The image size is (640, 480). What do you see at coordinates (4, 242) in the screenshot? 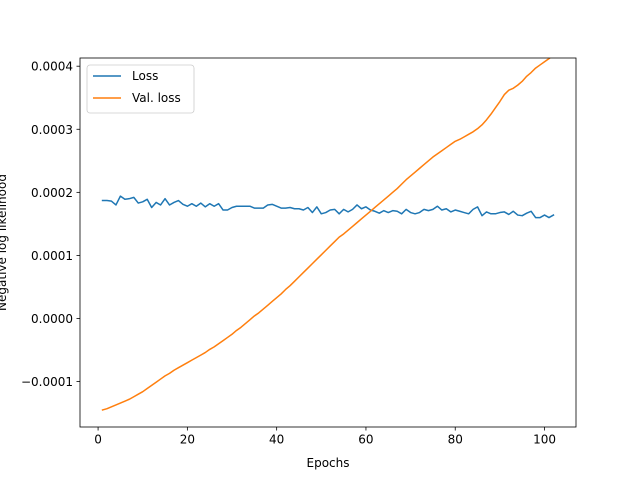
I see `y-axis-label: Negative log likelihood` at bounding box center [4, 242].